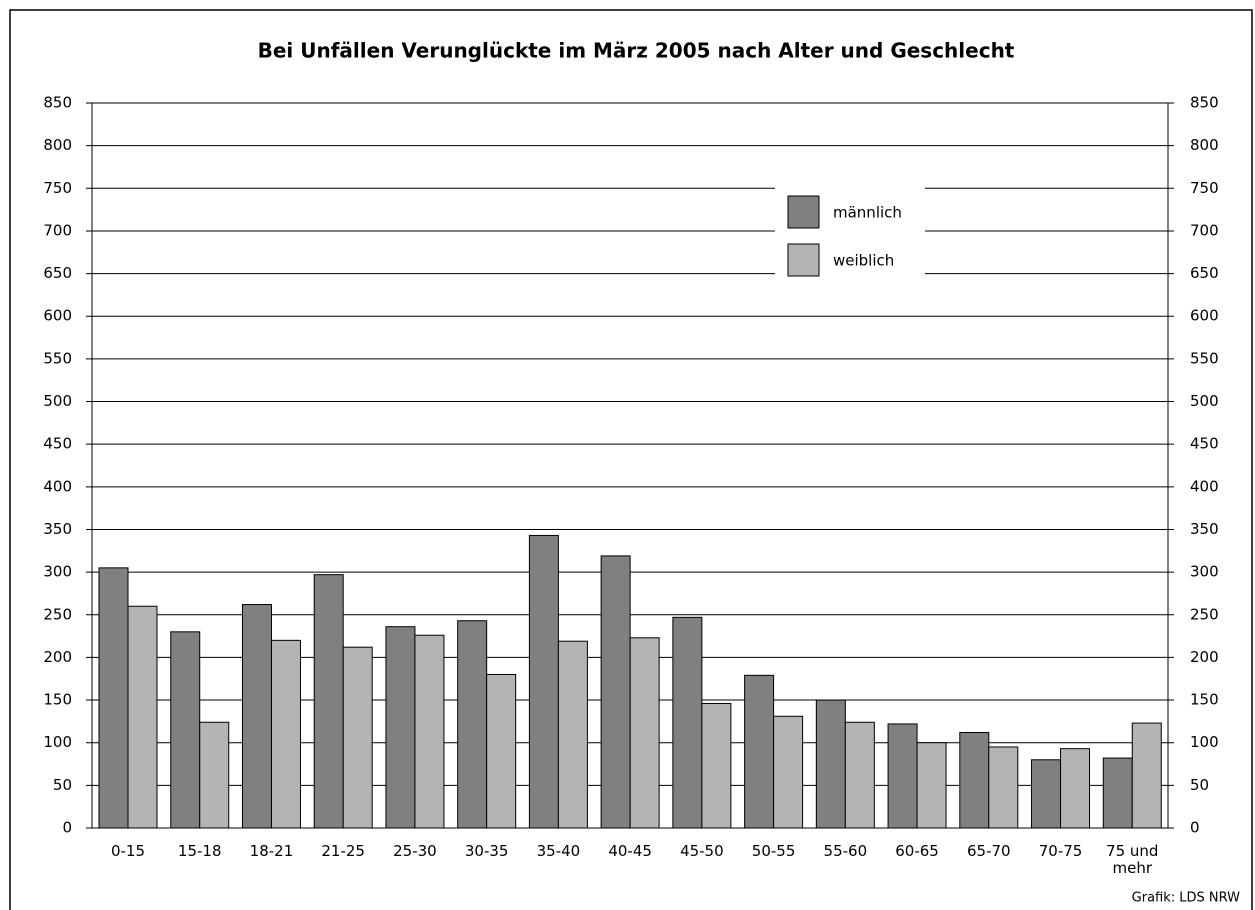 The image size is (1255, 910). What do you see at coordinates (57, 401) in the screenshot?
I see `y-tick-label: 500` at bounding box center [57, 401].